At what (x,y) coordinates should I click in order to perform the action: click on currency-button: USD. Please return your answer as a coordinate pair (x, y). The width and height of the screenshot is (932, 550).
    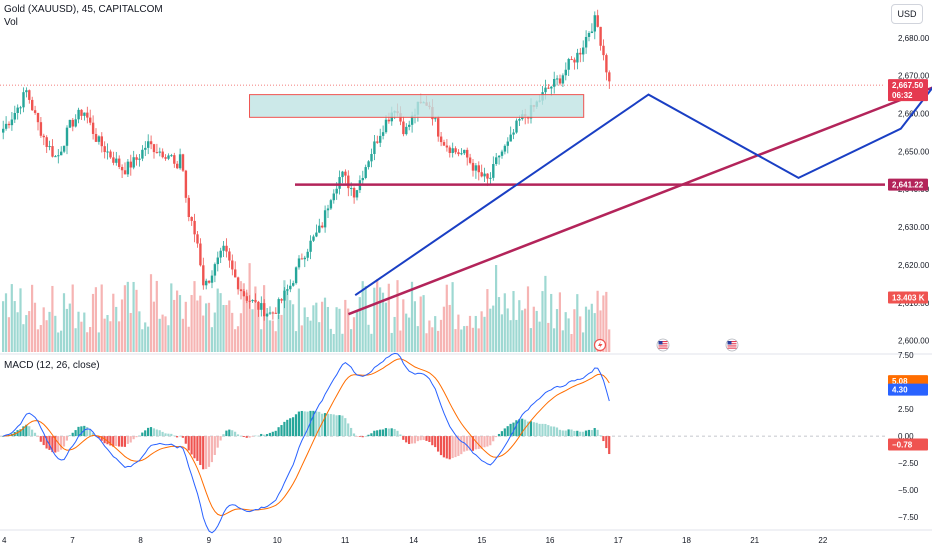
    Looking at the image, I should click on (907, 14).